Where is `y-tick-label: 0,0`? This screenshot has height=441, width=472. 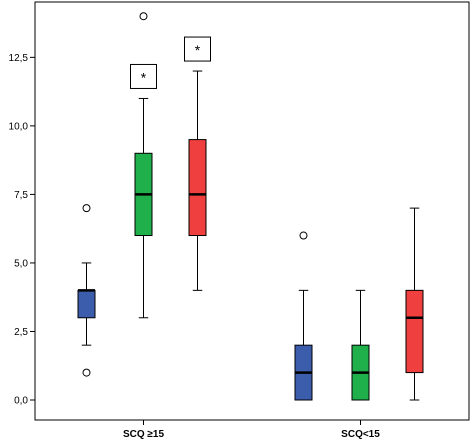
y-tick-label: 0,0 is located at coordinates (21, 401).